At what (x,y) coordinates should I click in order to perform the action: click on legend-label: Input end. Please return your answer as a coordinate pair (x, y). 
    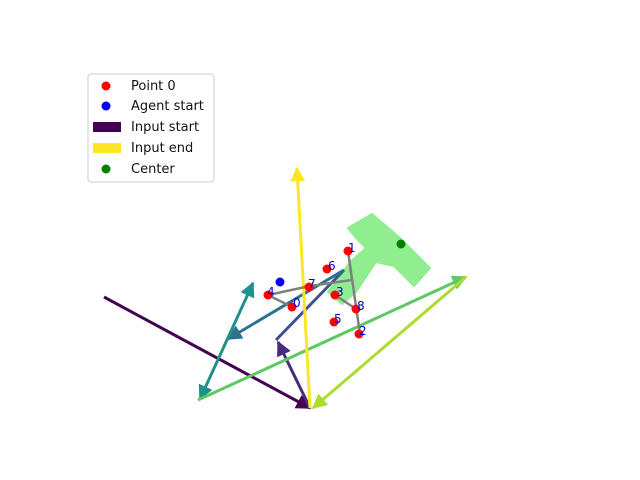
    Looking at the image, I should click on (162, 148).